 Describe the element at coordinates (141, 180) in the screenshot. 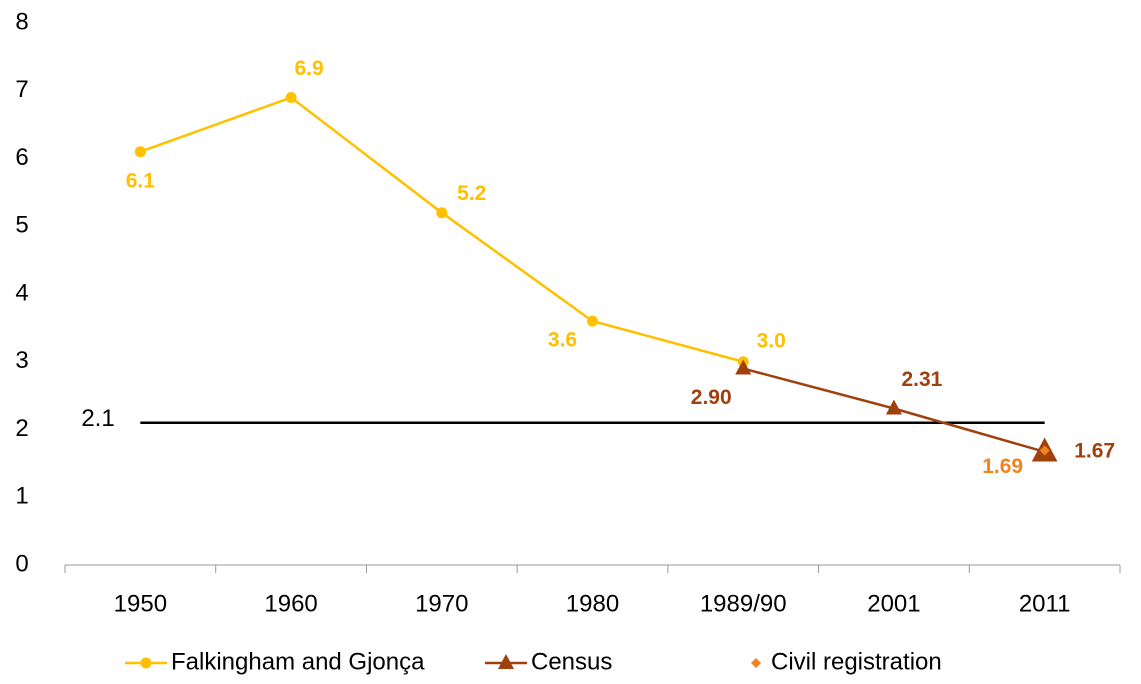

I see `value-label: 6.1` at that location.